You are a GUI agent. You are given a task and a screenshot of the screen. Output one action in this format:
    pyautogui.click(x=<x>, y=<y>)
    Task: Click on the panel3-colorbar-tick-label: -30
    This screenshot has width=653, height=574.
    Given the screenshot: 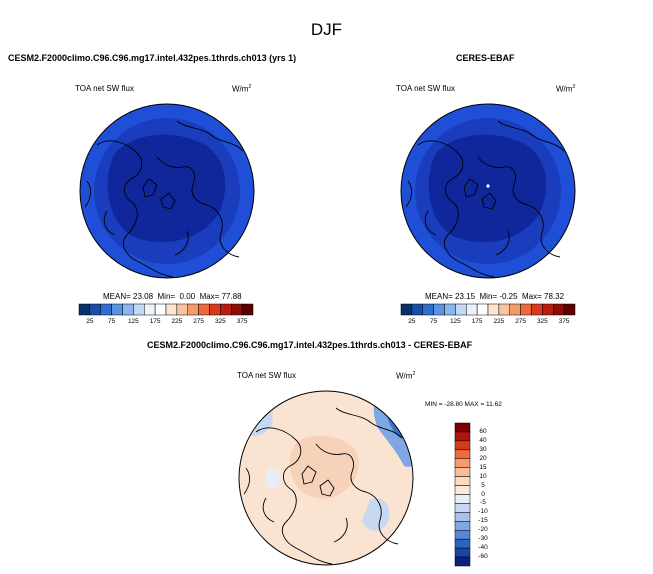 What is the action you would take?
    pyautogui.click(x=483, y=539)
    